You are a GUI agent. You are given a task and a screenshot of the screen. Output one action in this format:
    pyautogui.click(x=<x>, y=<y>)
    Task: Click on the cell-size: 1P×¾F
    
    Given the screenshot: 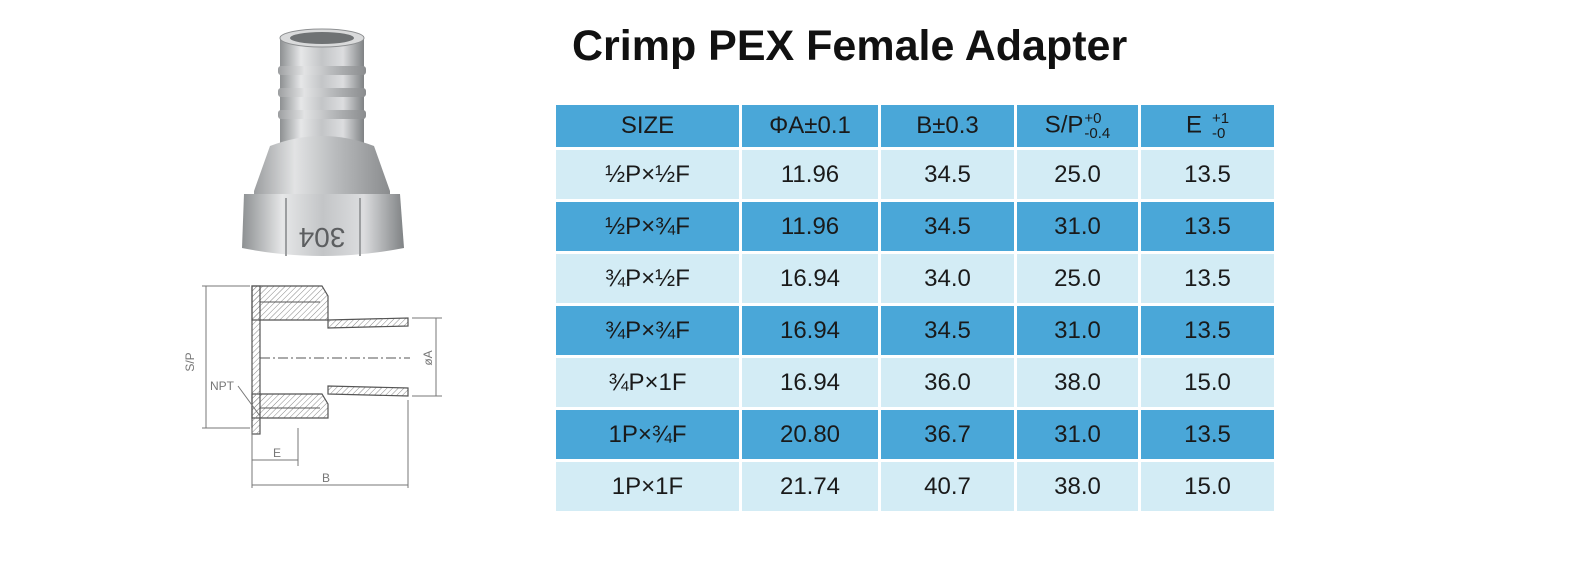 What is the action you would take?
    pyautogui.click(x=647, y=434)
    